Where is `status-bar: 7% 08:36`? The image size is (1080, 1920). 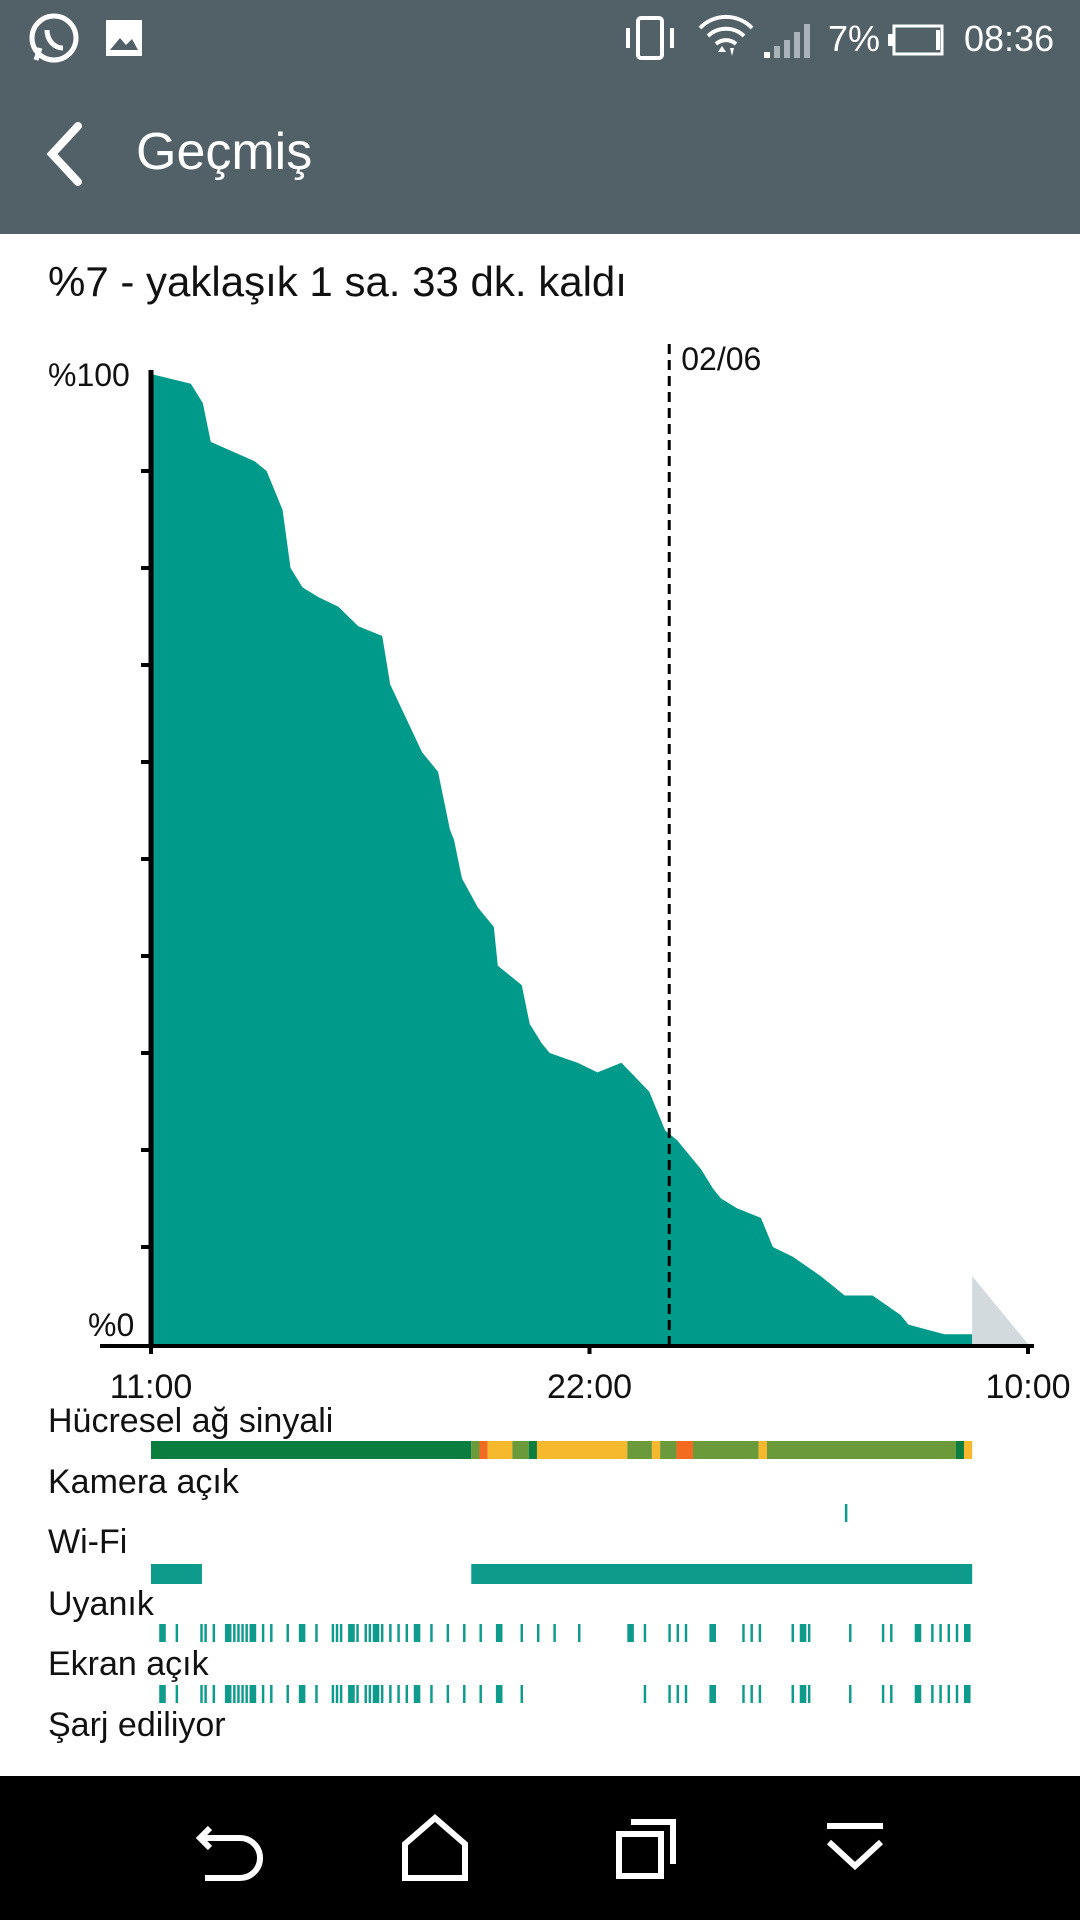 status-bar: 7% 08:36 is located at coordinates (540, 39).